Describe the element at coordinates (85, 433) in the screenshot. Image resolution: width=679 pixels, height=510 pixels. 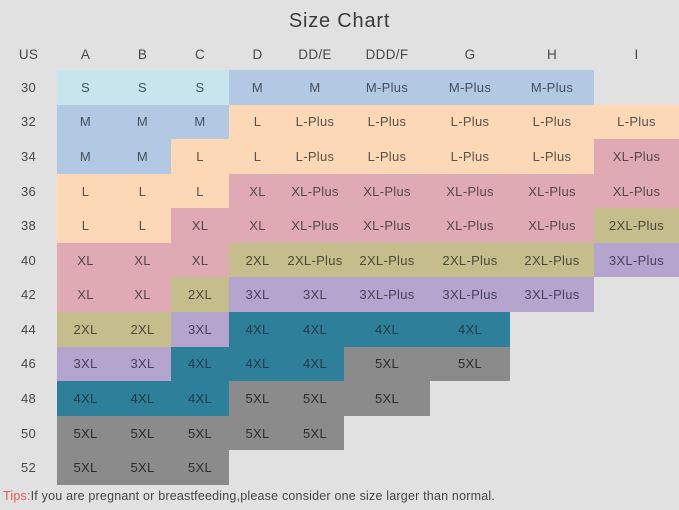
I see `size-cell-50-a: 5XL` at that location.